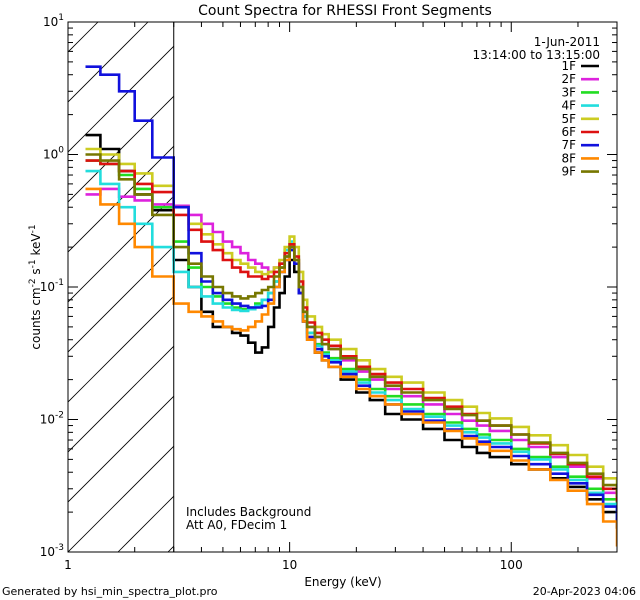 The image size is (640, 600). Describe the element at coordinates (568, 79) in the screenshot. I see `legend-label: 2F` at that location.